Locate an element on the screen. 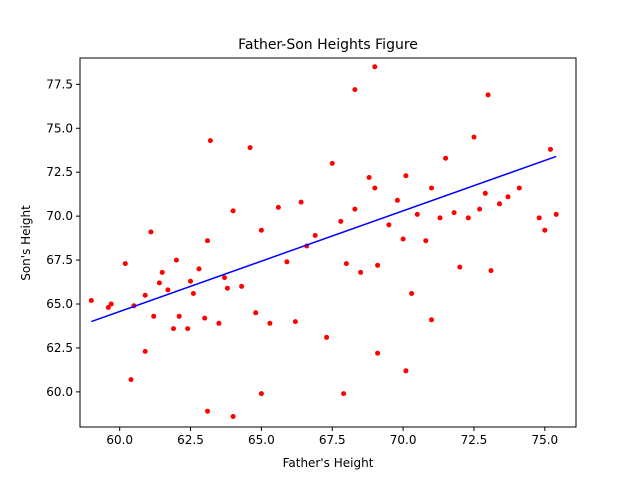 The height and width of the screenshot is (480, 640). x-tick-label: 75.0 is located at coordinates (544, 440).